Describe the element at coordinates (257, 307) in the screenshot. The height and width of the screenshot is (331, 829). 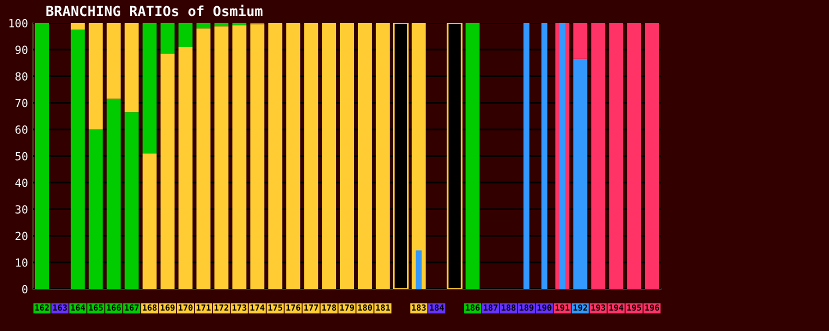
I see `x-tick-label: 174` at that location.